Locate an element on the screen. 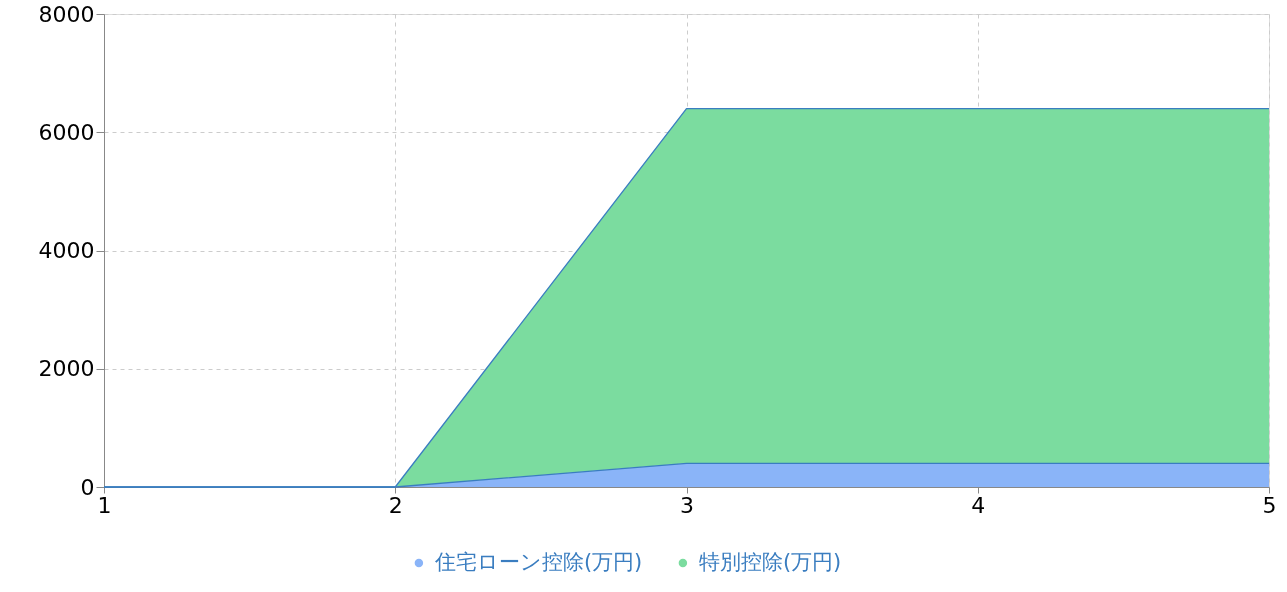 Image resolution: width=1287 pixels, height=592 pixels. x-tick-label: 1 is located at coordinates (104, 505).